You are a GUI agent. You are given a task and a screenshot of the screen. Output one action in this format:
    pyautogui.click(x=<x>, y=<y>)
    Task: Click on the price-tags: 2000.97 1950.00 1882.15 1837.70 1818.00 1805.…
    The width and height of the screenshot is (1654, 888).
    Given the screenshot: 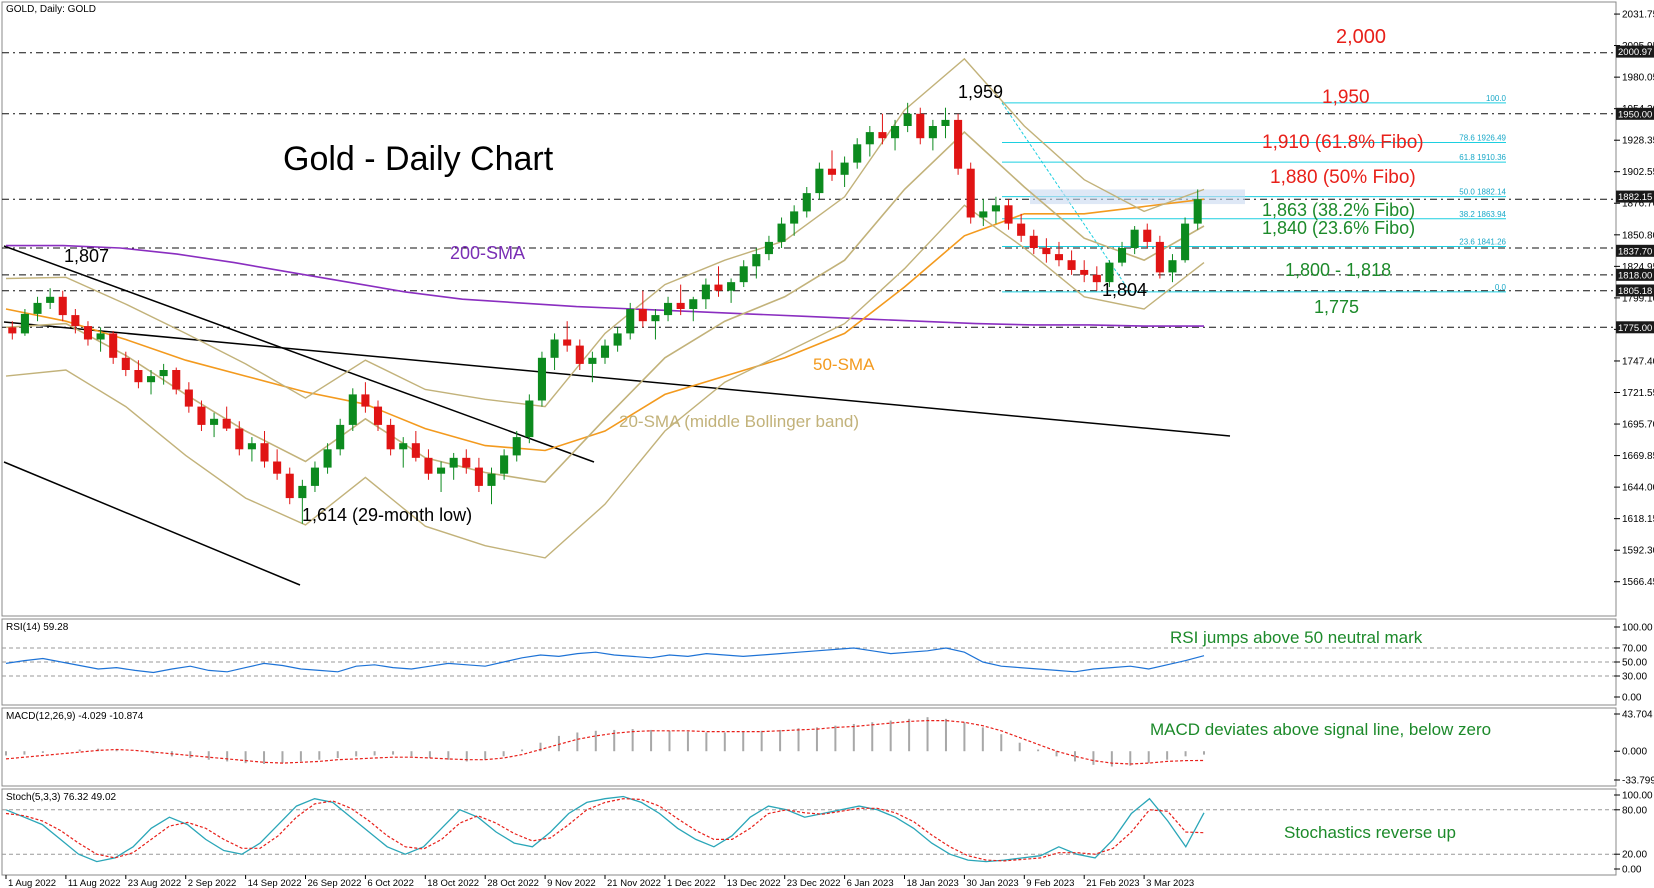 What is the action you would take?
    pyautogui.click(x=1635, y=189)
    